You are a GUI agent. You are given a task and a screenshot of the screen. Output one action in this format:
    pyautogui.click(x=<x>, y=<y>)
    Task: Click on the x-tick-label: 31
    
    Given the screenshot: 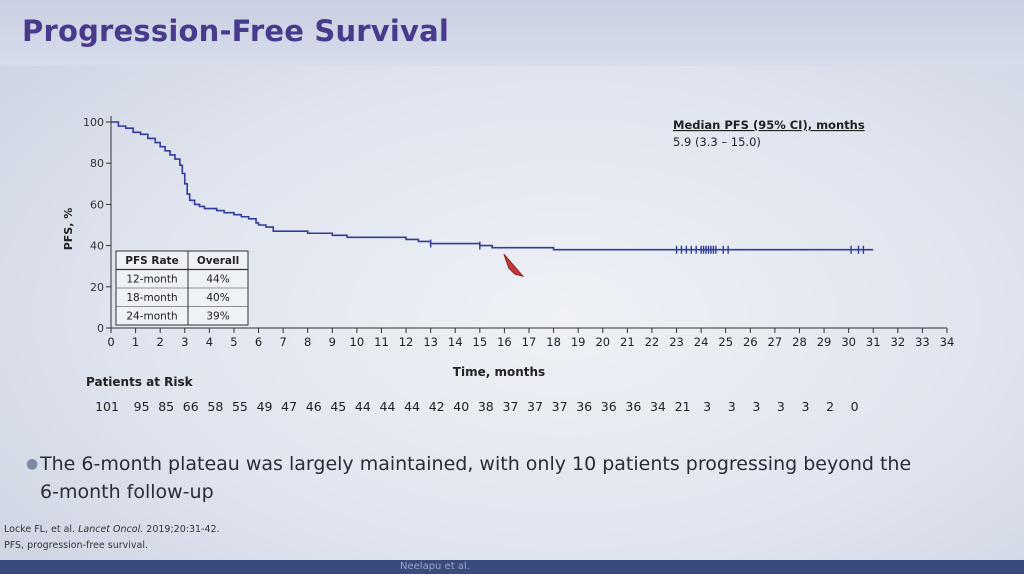 What is the action you would take?
    pyautogui.click(x=873, y=342)
    